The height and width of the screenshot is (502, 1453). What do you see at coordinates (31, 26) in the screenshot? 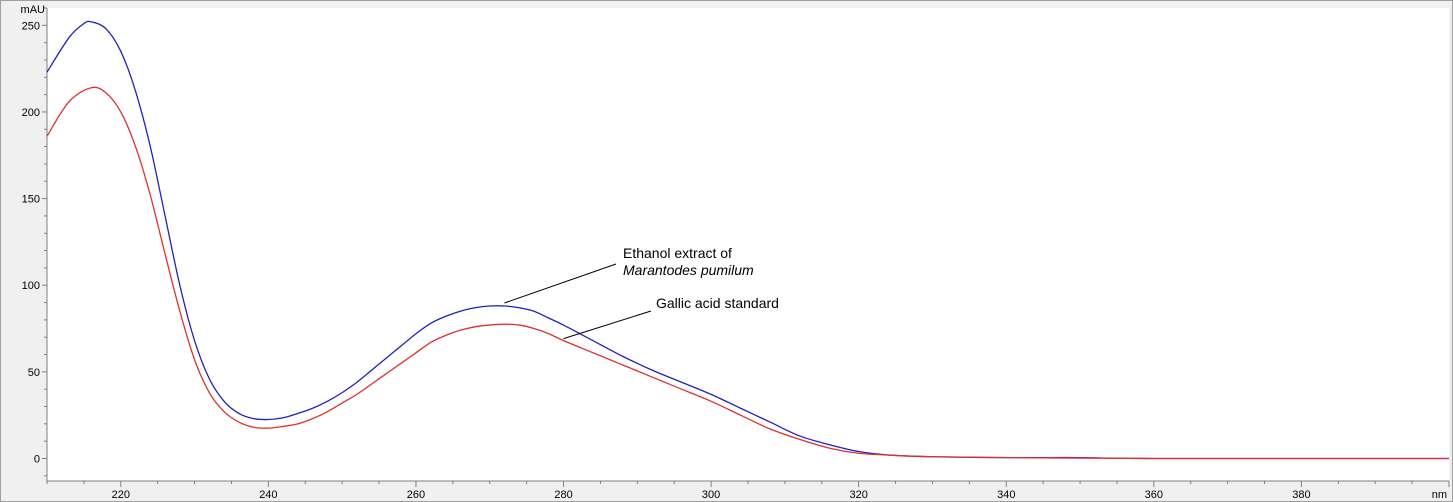
I see `y-tick-label: 250` at bounding box center [31, 26].